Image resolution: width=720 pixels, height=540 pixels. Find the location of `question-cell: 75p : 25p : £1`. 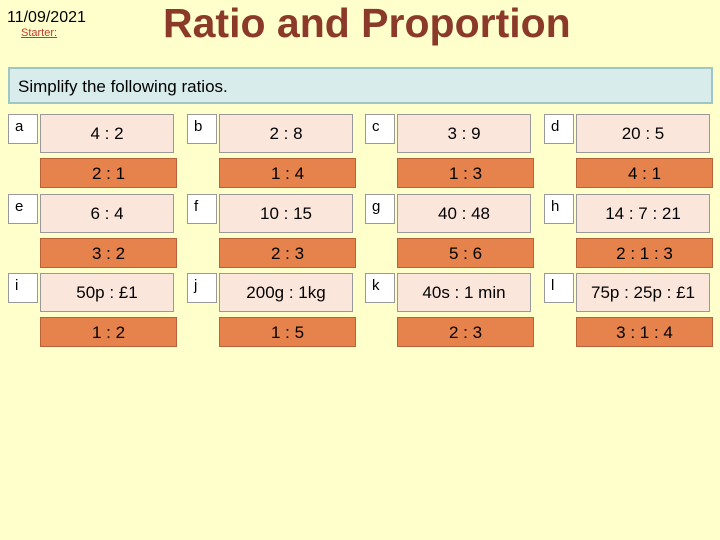

question-cell: 75p : 25p : £1 is located at coordinates (643, 292).